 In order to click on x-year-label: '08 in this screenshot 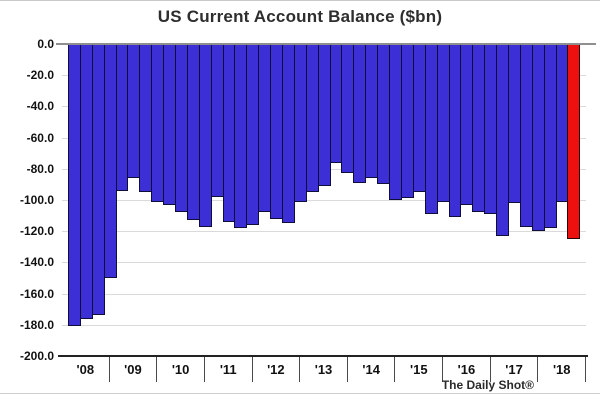, I will do `click(85, 369)`.